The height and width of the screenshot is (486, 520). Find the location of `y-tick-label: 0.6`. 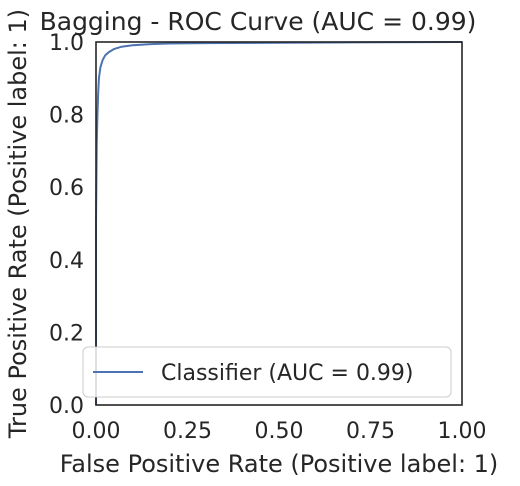

y-tick-label: 0.6 is located at coordinates (66, 188).